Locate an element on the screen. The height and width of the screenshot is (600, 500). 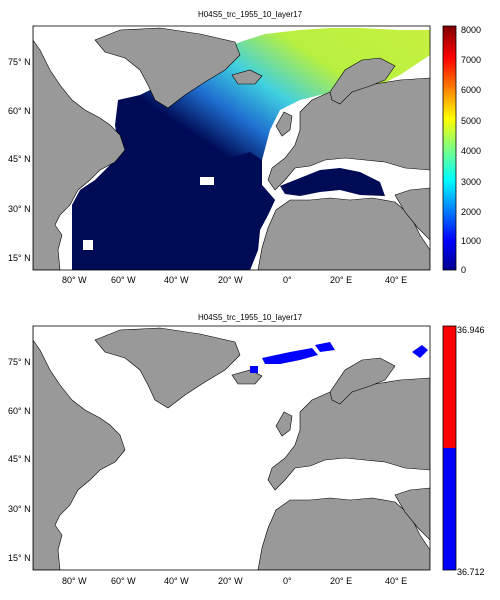
map1-iceland is located at coordinates (247, 77).